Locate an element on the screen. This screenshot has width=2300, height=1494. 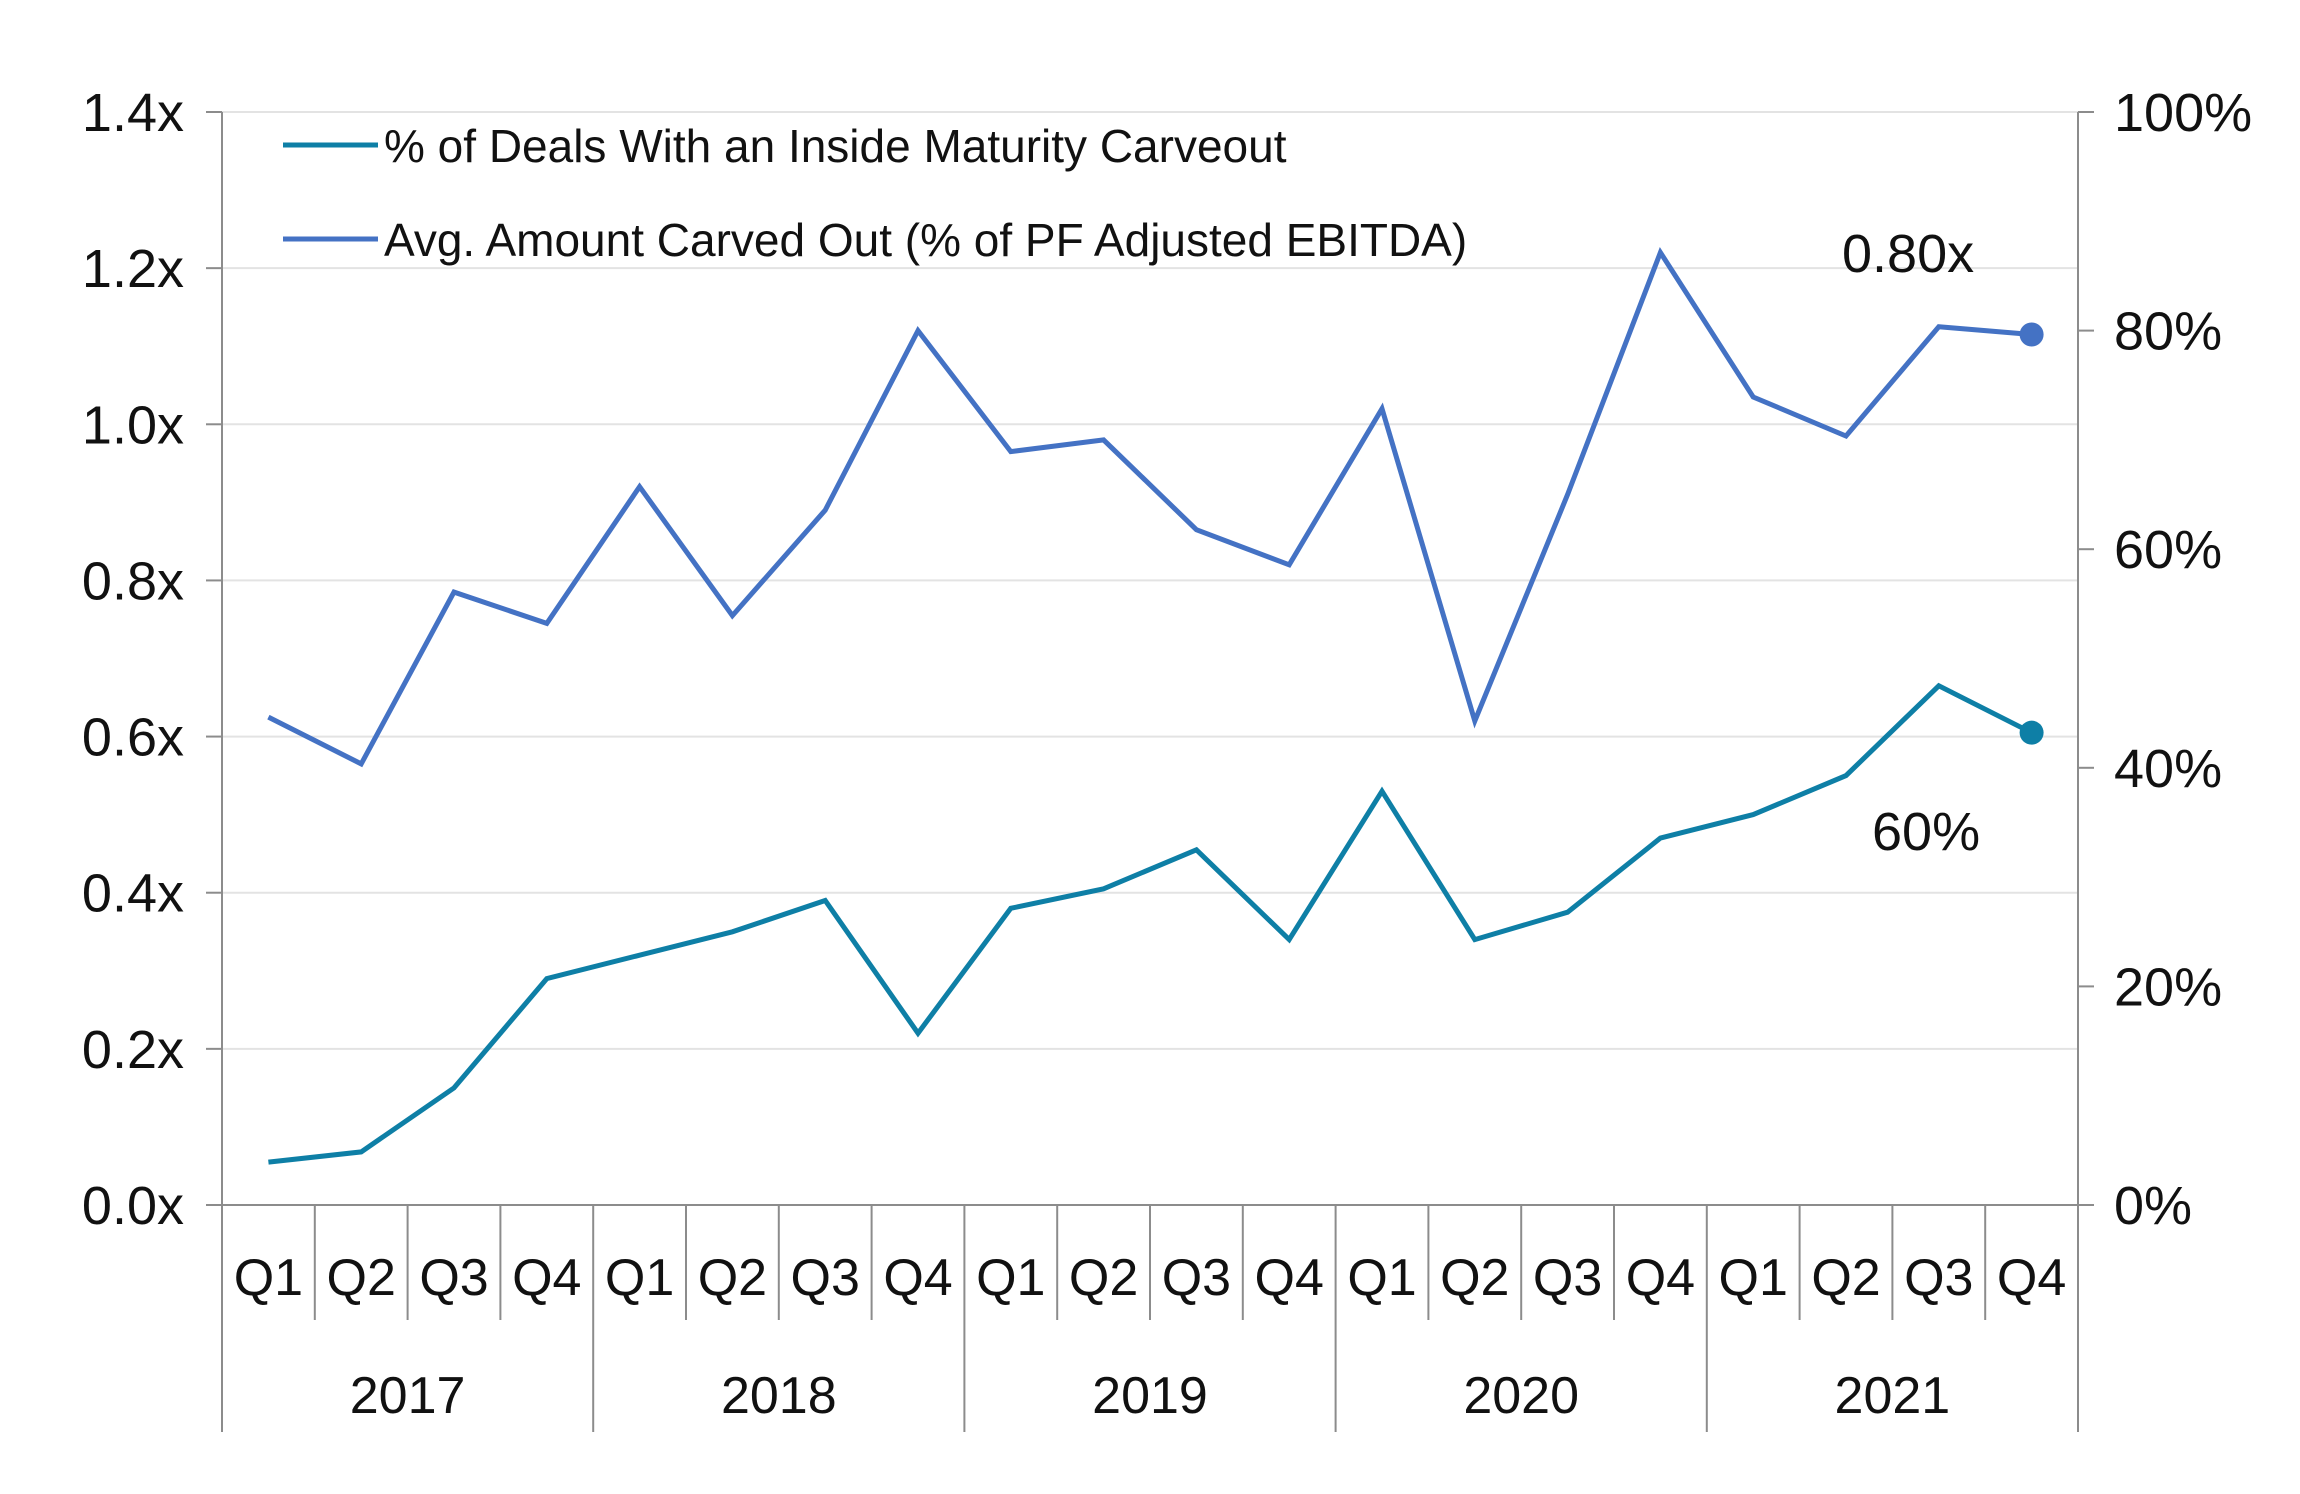
left-tick-label: 0.2x is located at coordinates (133, 1050).